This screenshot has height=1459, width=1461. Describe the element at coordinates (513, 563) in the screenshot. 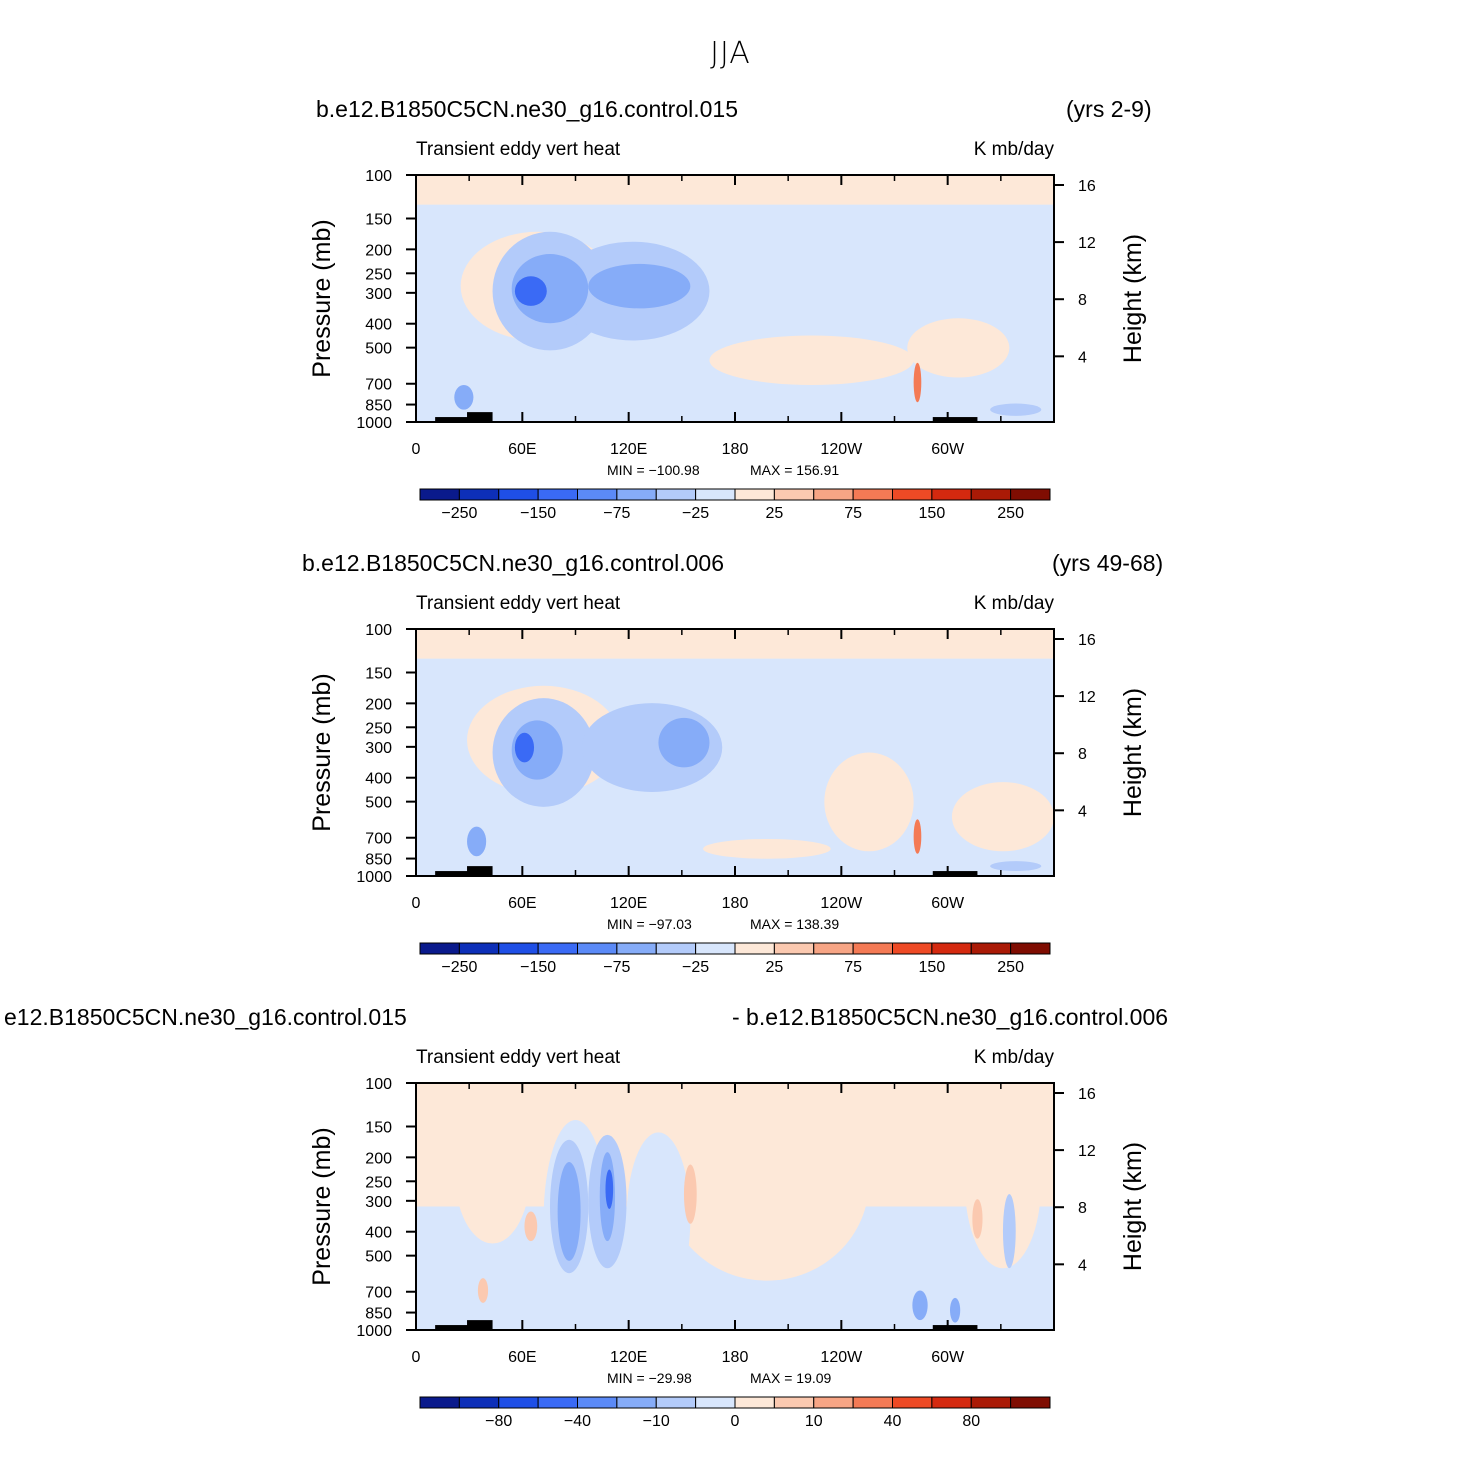

I see `case-name-left: b.e12.B1850C5CN.ne30_g16.control.006` at that location.